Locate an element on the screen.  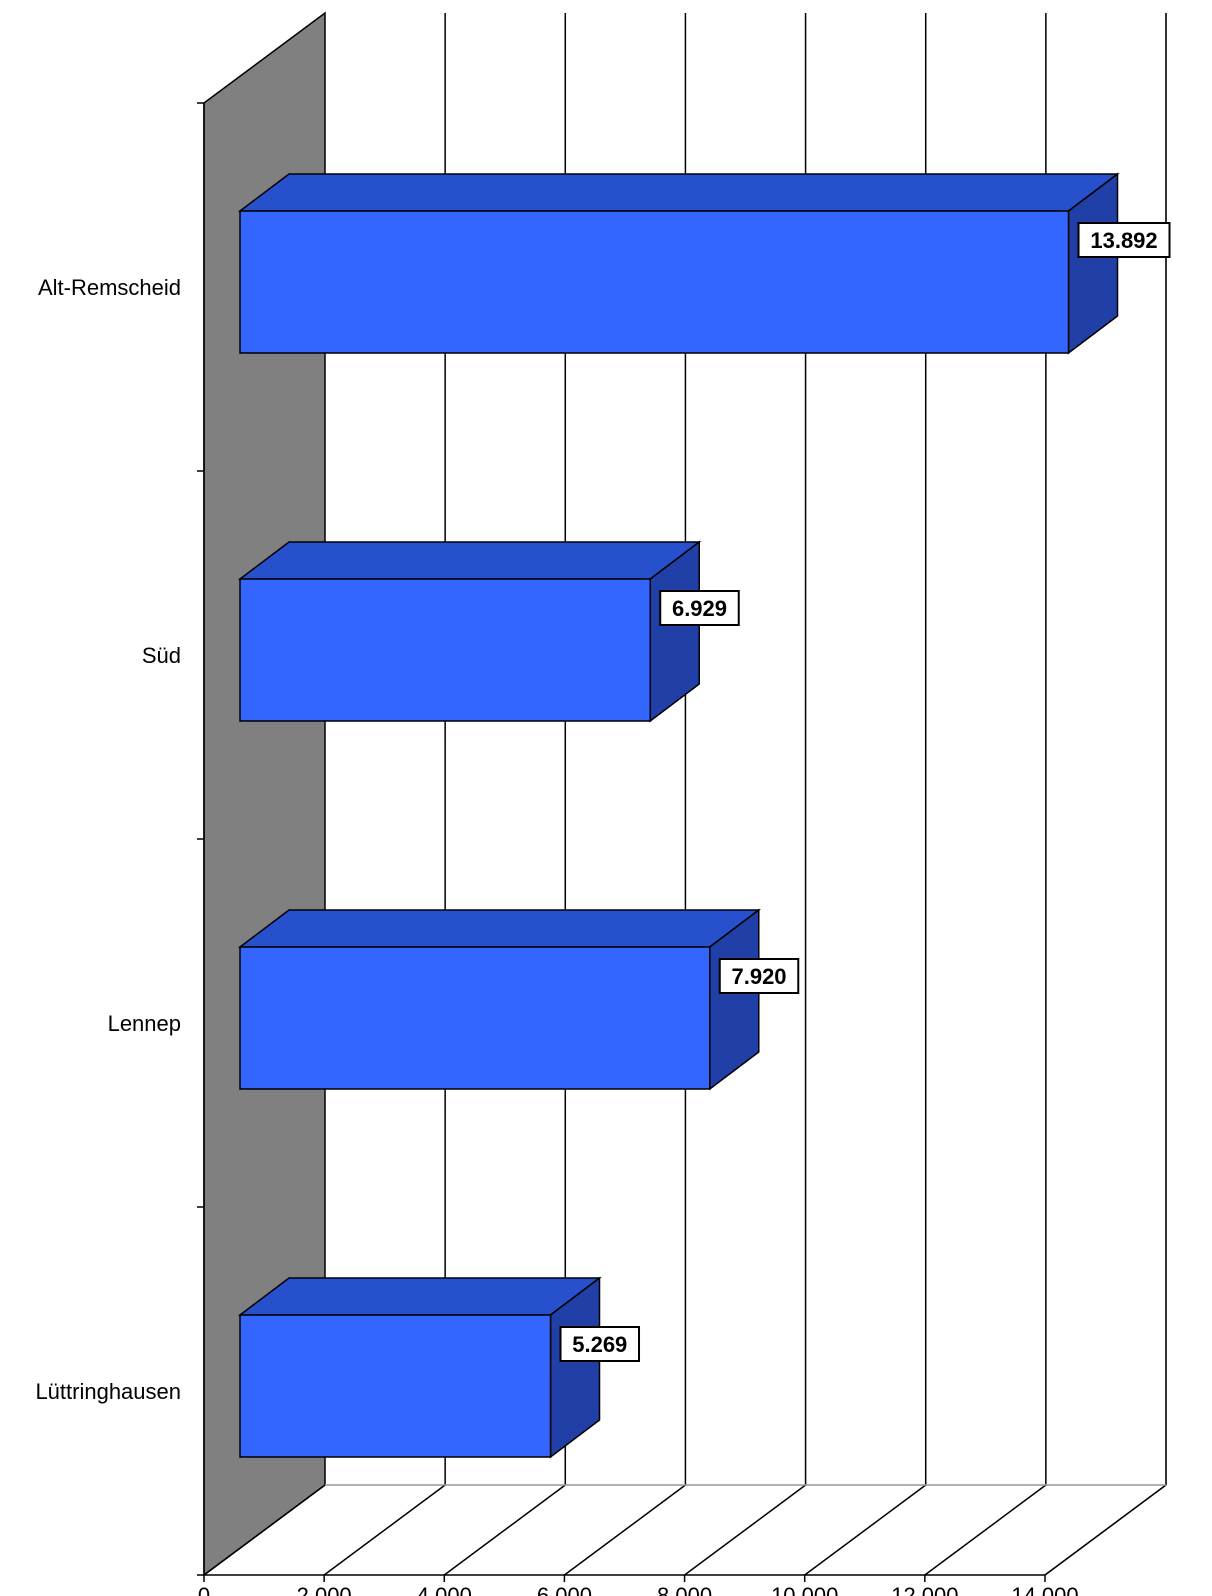
x-tick-label: 10.000 is located at coordinates (804, 1589).